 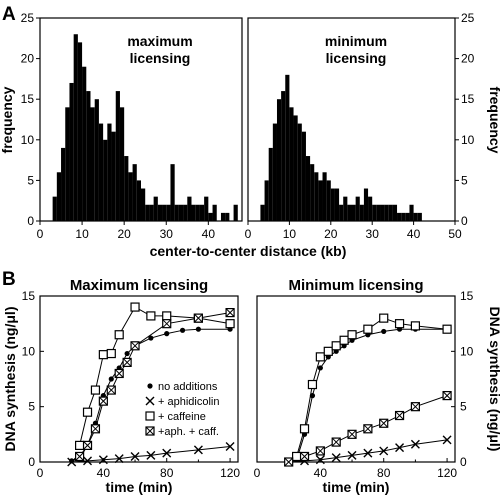 I want to click on x-tick-label: 120, so click(x=230, y=473).